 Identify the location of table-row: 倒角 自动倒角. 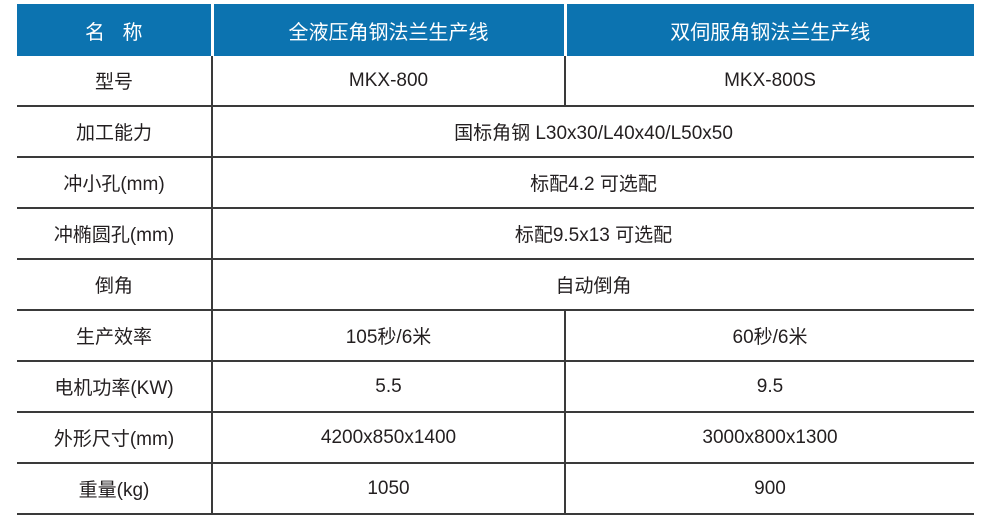
(495, 284).